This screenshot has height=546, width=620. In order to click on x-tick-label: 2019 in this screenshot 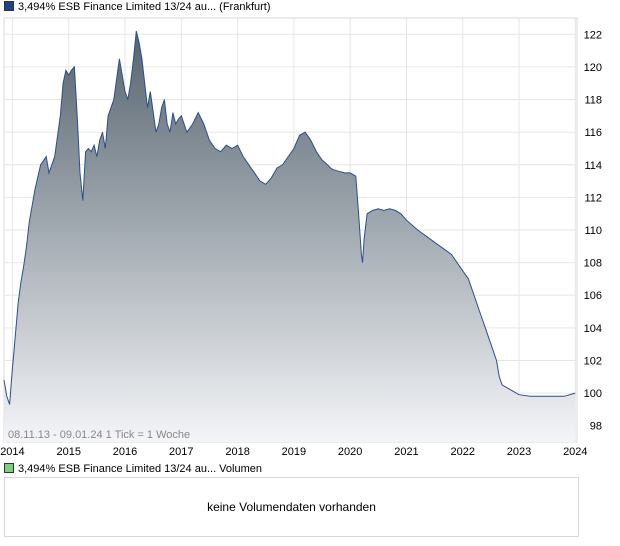, I will do `click(294, 452)`.